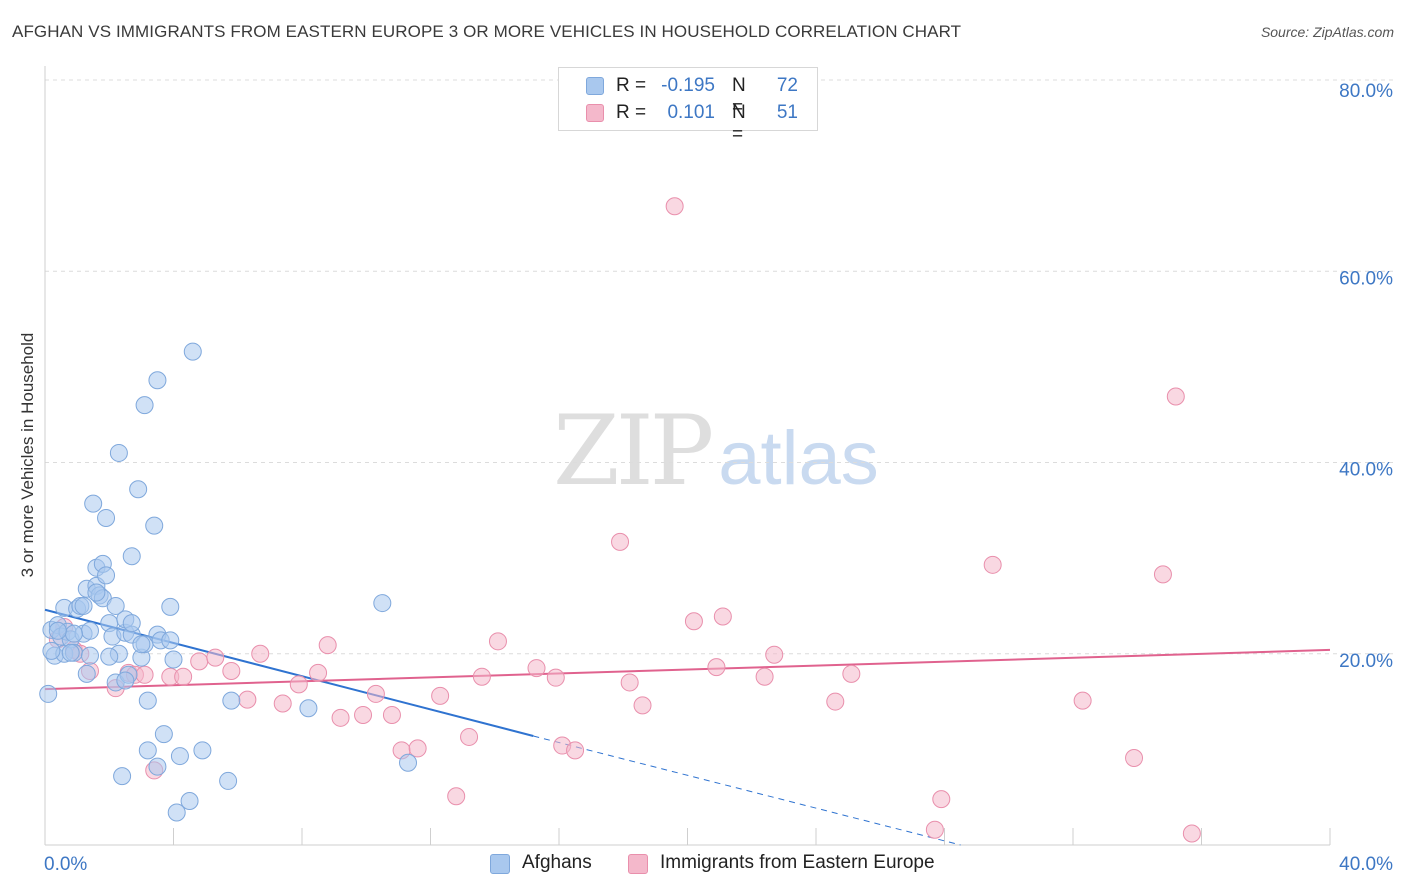 The height and width of the screenshot is (892, 1406). I want to click on source-label: Source: ZipAtlas.com, so click(1327, 32).